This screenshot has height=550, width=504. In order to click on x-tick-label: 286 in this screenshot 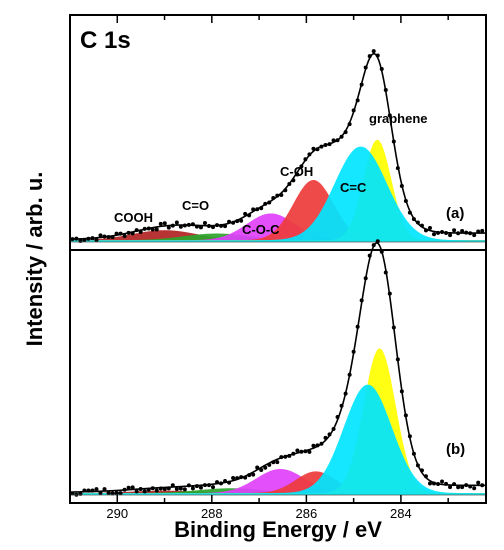, I will do `click(307, 513)`.